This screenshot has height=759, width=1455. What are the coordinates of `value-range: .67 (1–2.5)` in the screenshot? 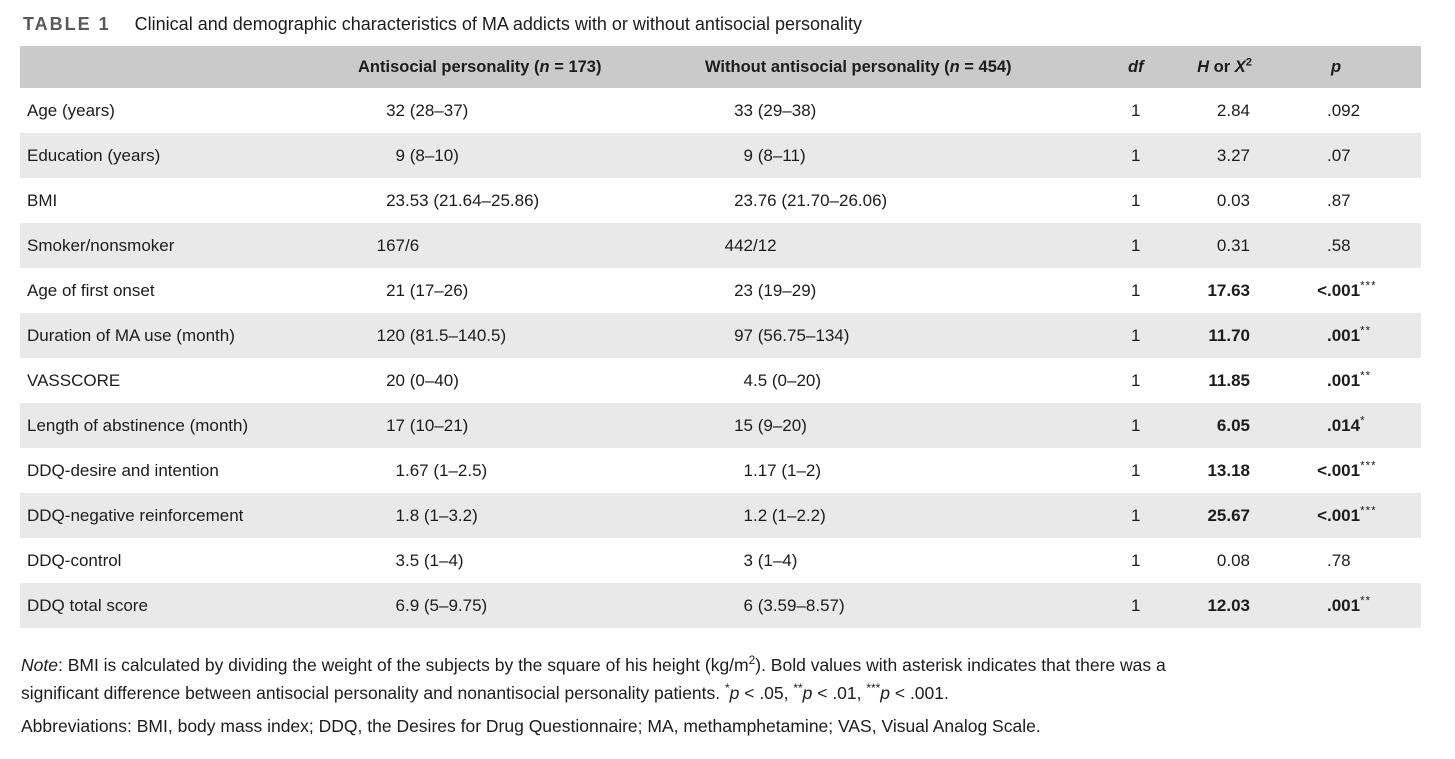 It's located at (446, 470).